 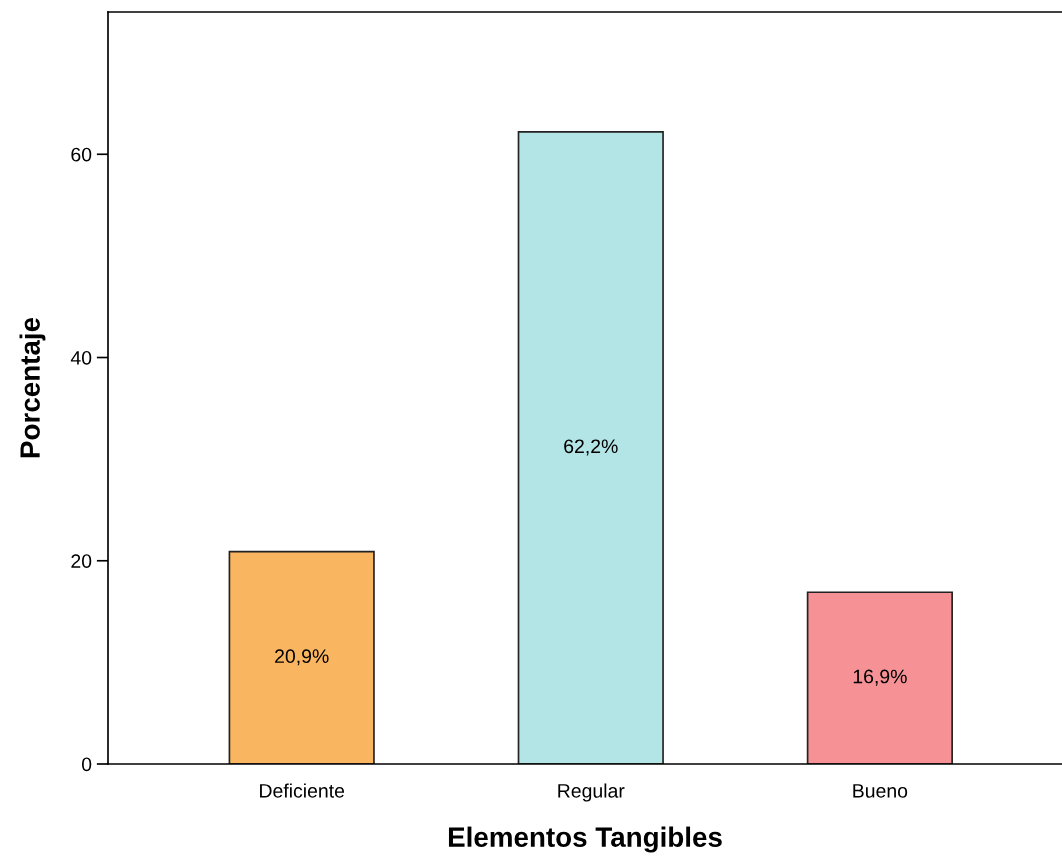 I want to click on data-label: 16,9%, so click(x=880, y=677).